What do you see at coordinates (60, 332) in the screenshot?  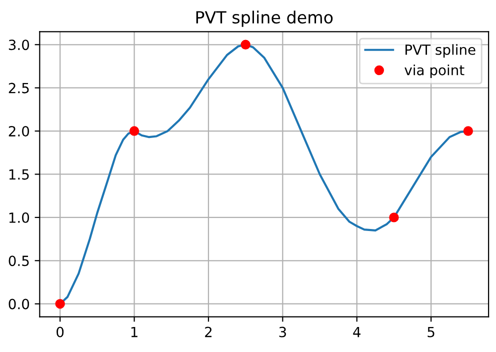 I see `x-tick-label: 0` at bounding box center [60, 332].